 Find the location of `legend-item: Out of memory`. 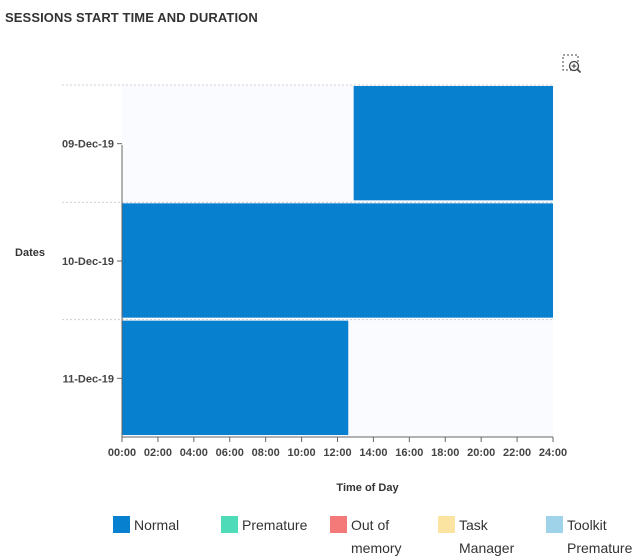

legend-item: Out of memory is located at coordinates (376, 537).